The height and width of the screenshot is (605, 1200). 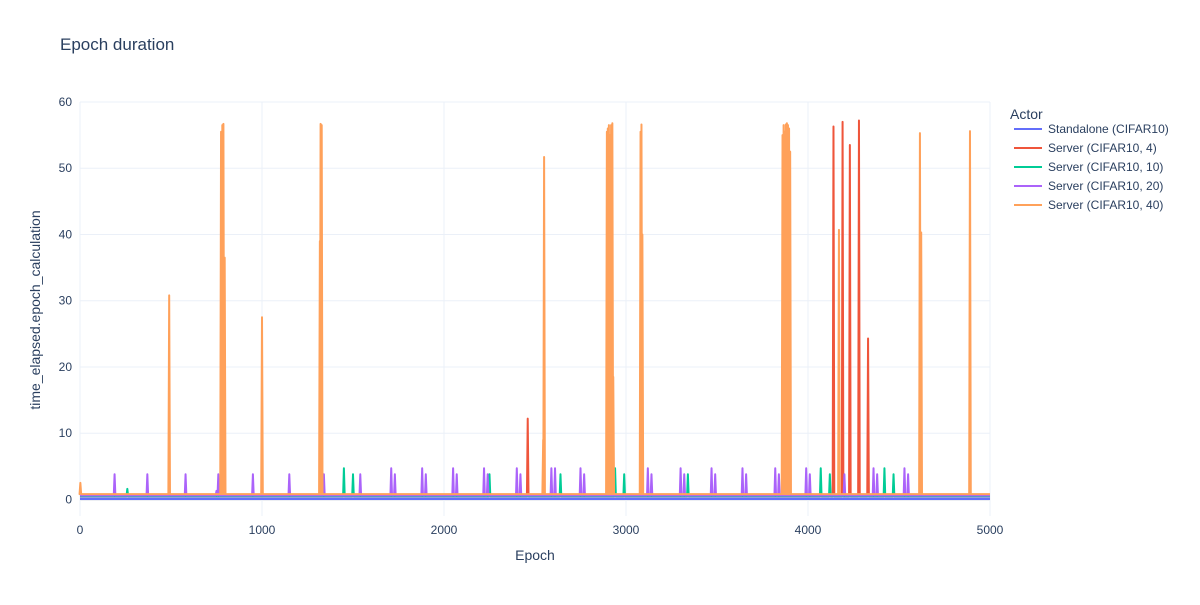 What do you see at coordinates (66, 301) in the screenshot?
I see `y-tick-label: 30` at bounding box center [66, 301].